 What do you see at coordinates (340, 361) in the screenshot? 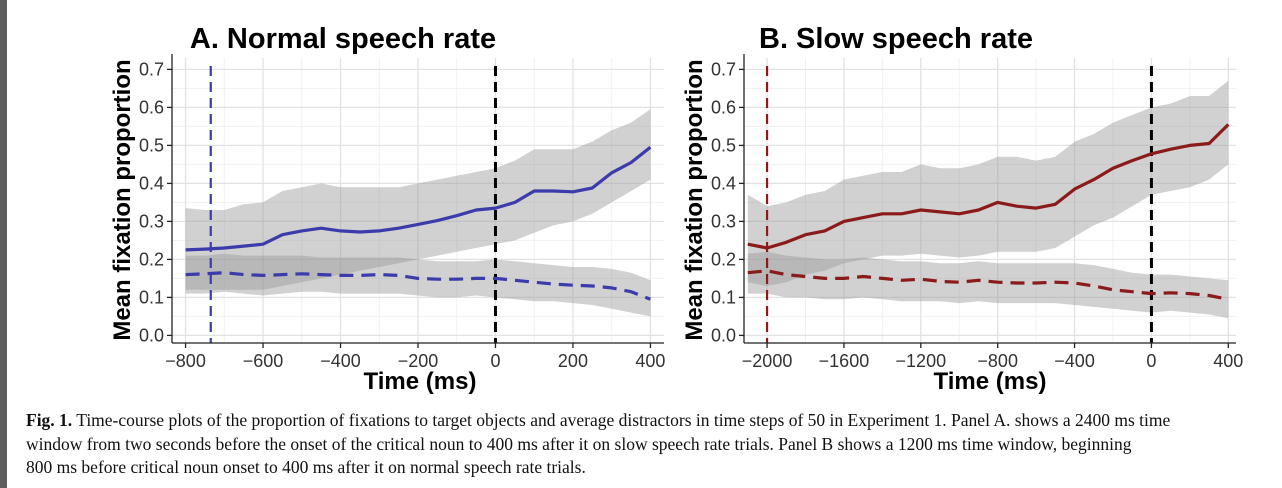
I see `panel-a-x-tick-label: −400` at bounding box center [340, 361].